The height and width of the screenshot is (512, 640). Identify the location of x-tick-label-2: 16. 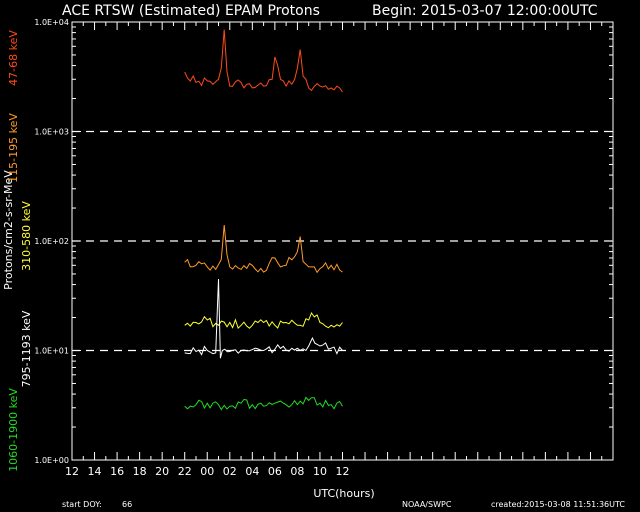
(117, 471).